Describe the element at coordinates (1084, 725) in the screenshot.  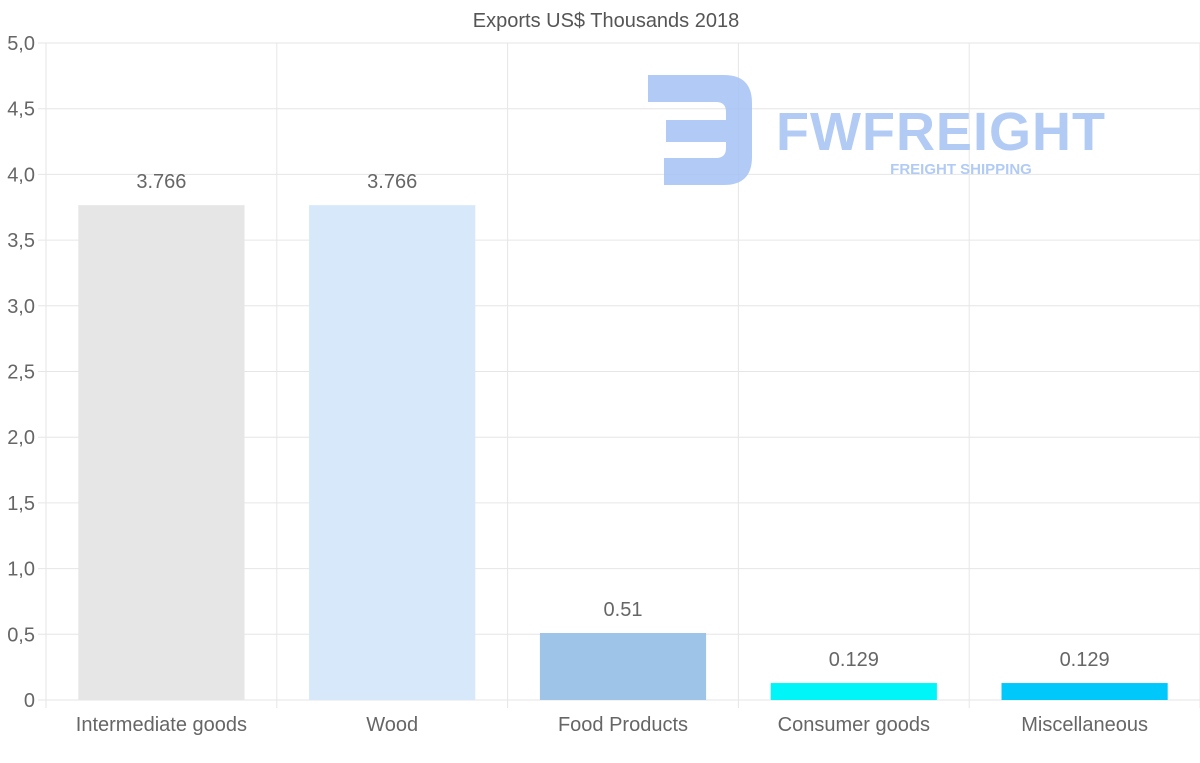
I see `x-tick-label: Miscellaneous` at that location.